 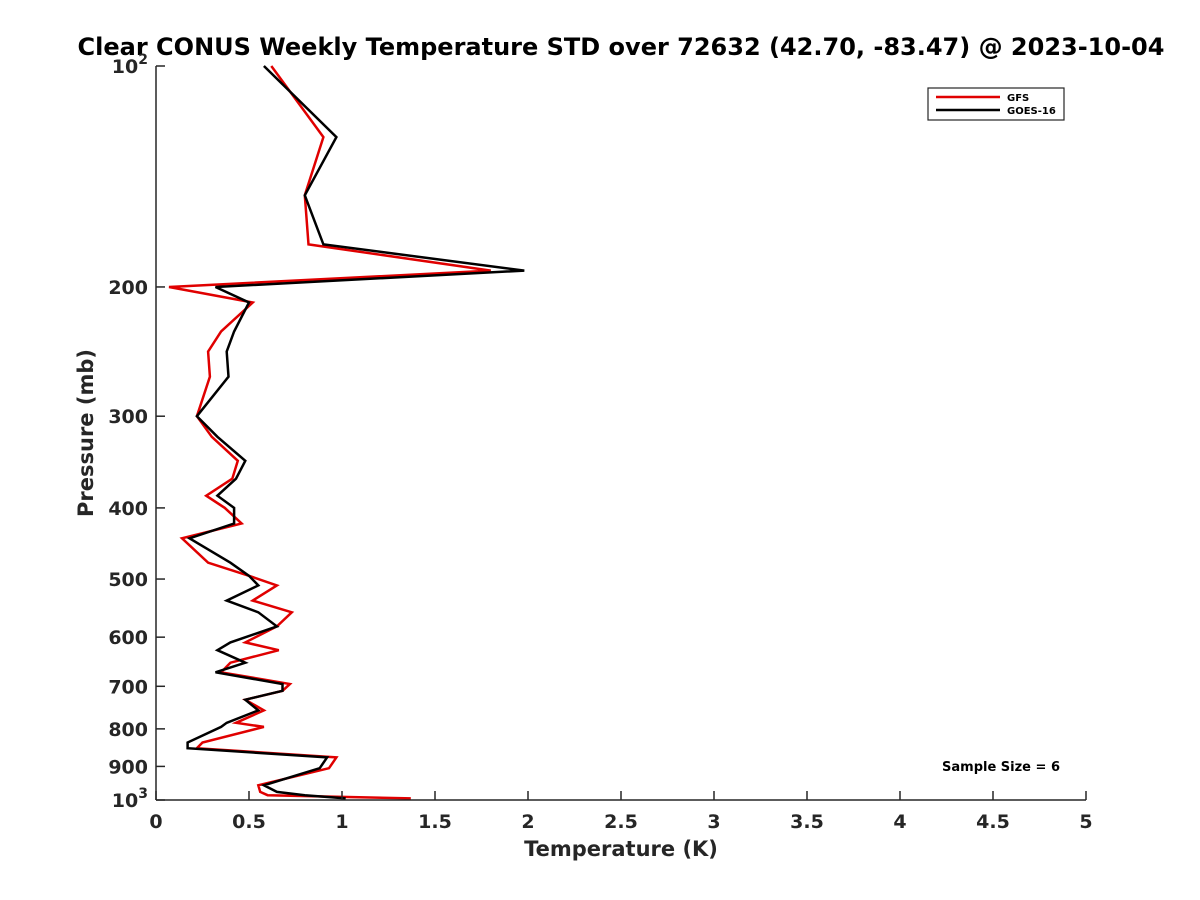 I want to click on x-tick-label: 3.5, so click(x=807, y=822).